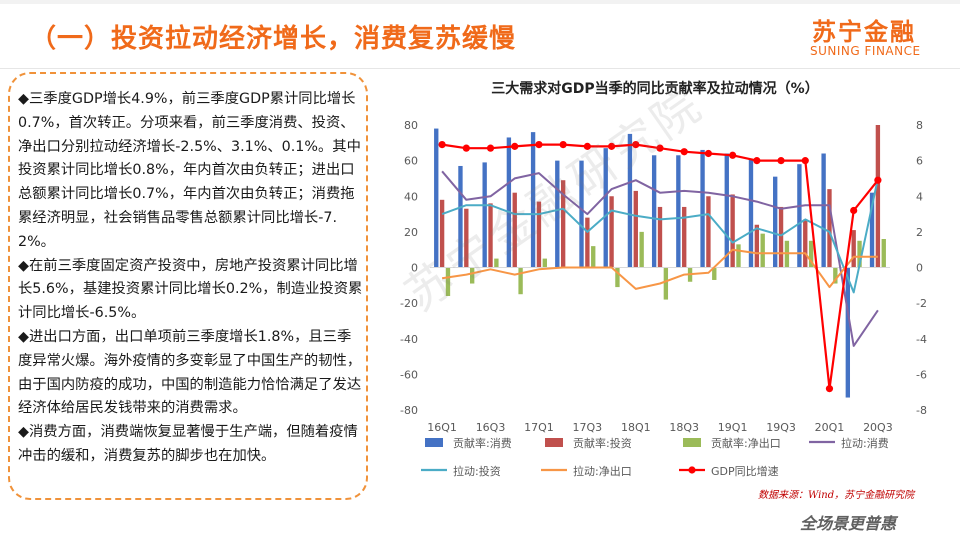 The image size is (960, 540). Describe the element at coordinates (865, 51) in the screenshot. I see `logo-english-text: SUNING FINANCE` at that location.